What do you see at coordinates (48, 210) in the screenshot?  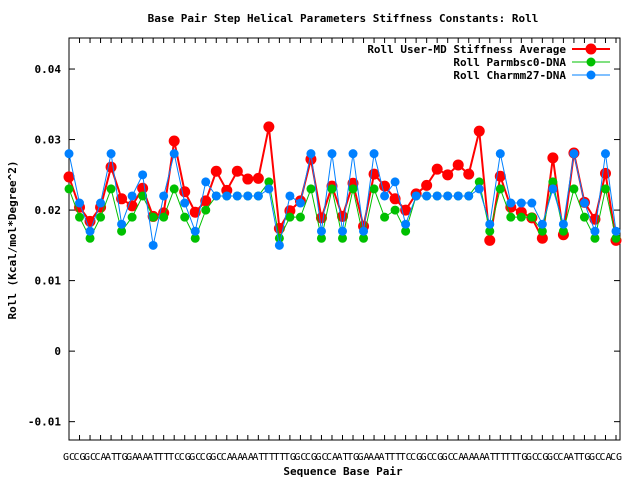 I see `y-tick-label: 0.02` at bounding box center [48, 210].